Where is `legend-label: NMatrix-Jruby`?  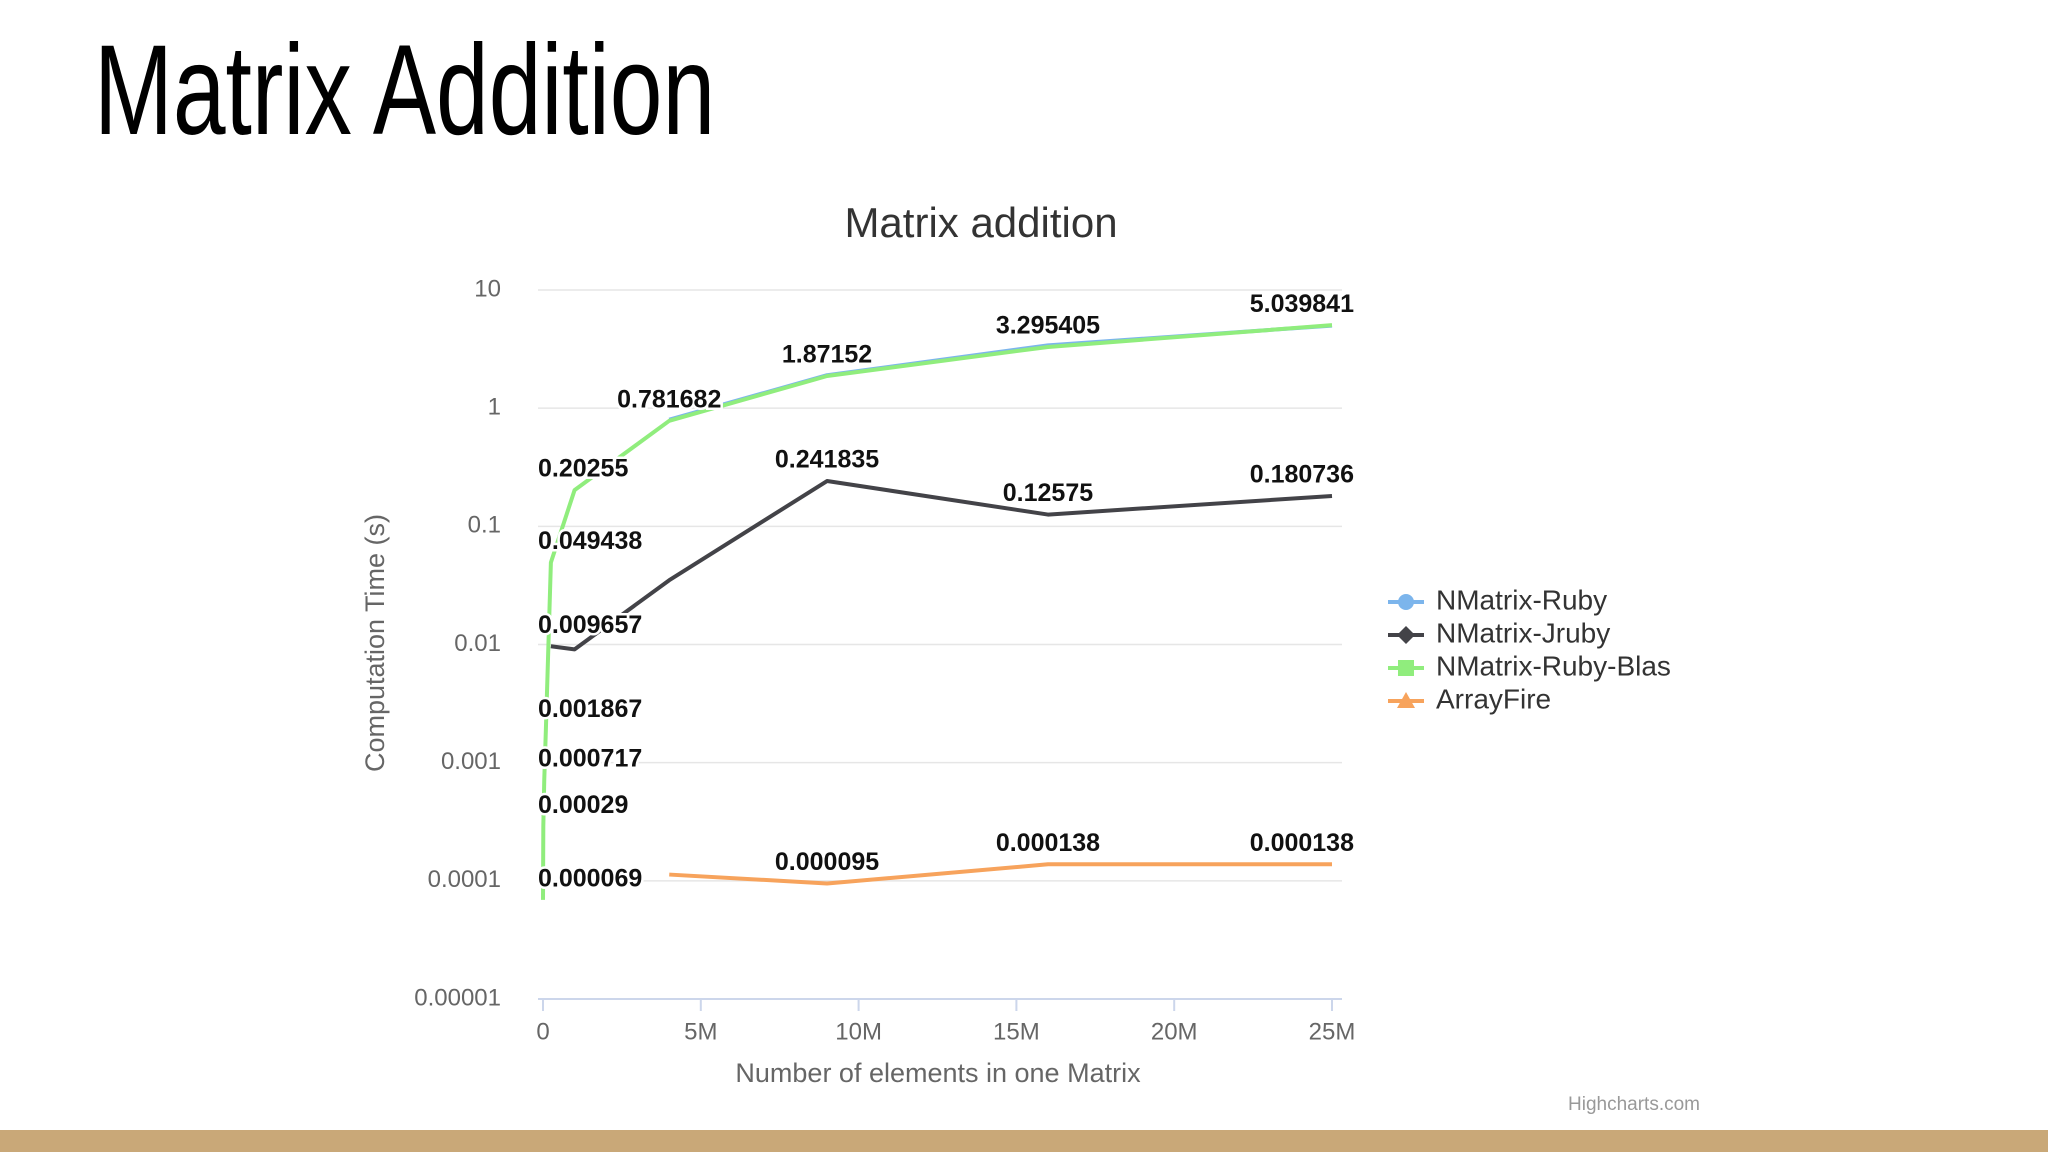
legend-label: NMatrix-Jruby is located at coordinates (1523, 632).